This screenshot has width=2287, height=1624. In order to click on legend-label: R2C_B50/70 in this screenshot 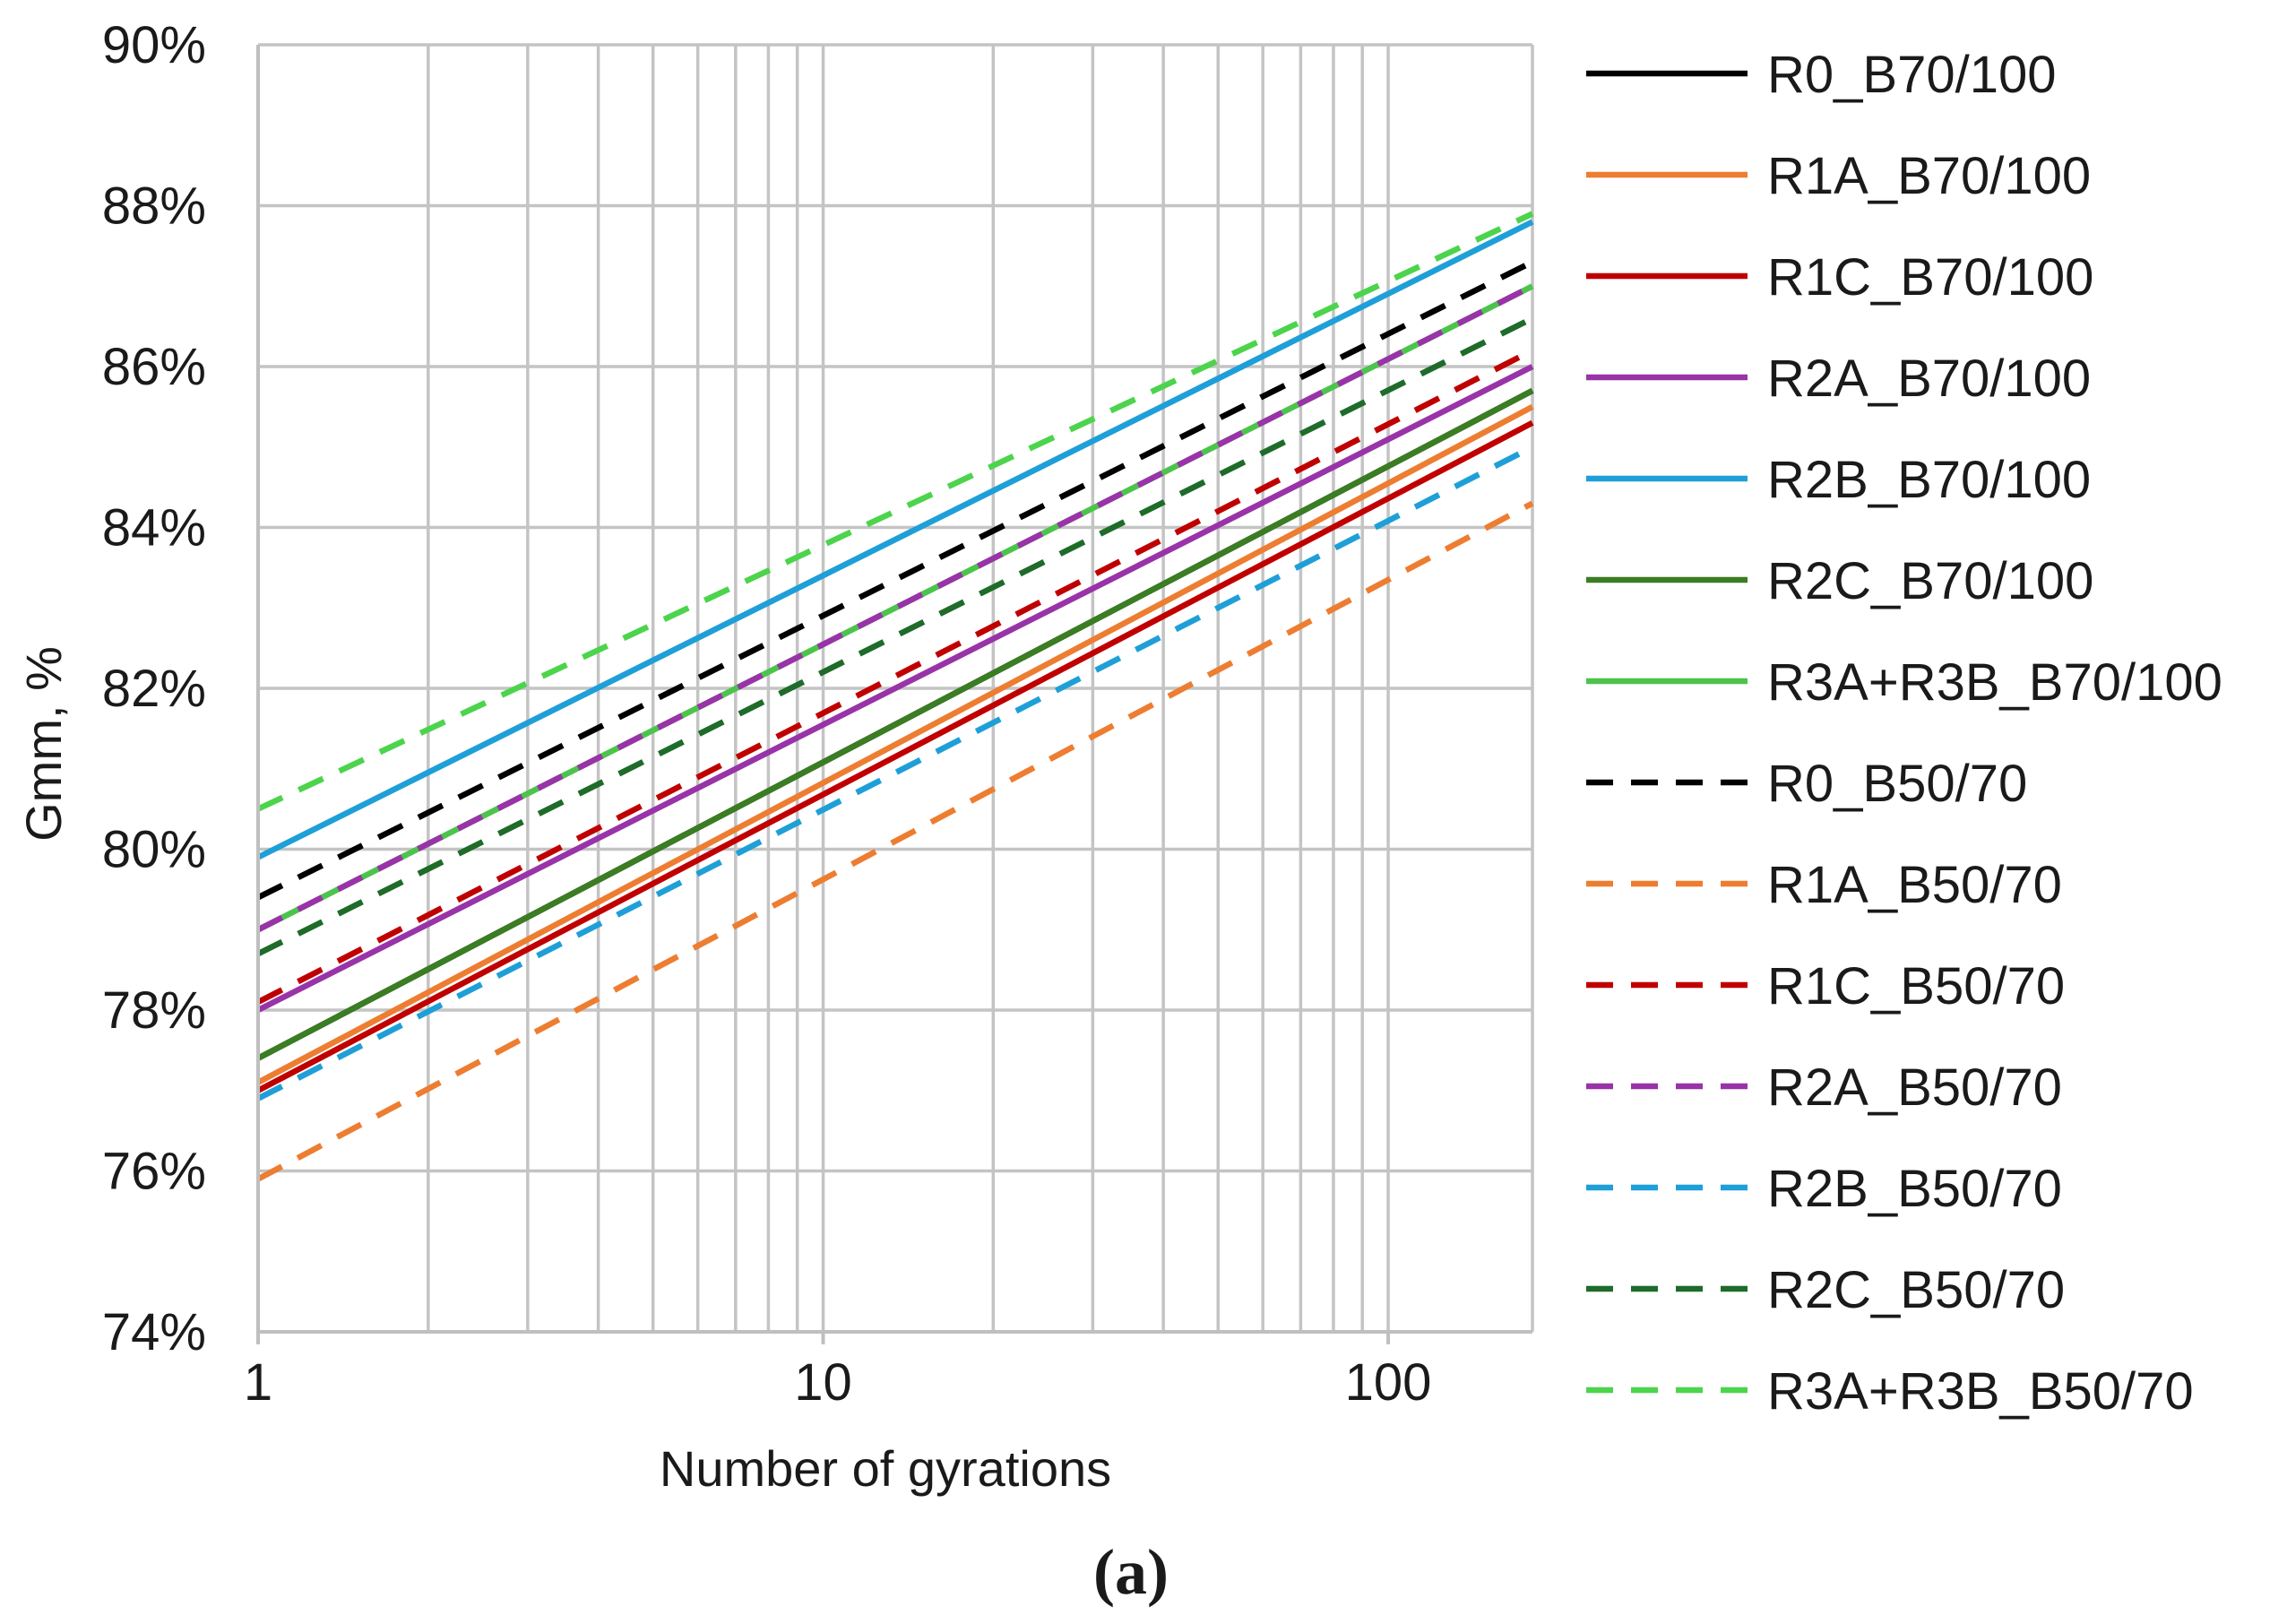, I will do `click(1916, 1290)`.